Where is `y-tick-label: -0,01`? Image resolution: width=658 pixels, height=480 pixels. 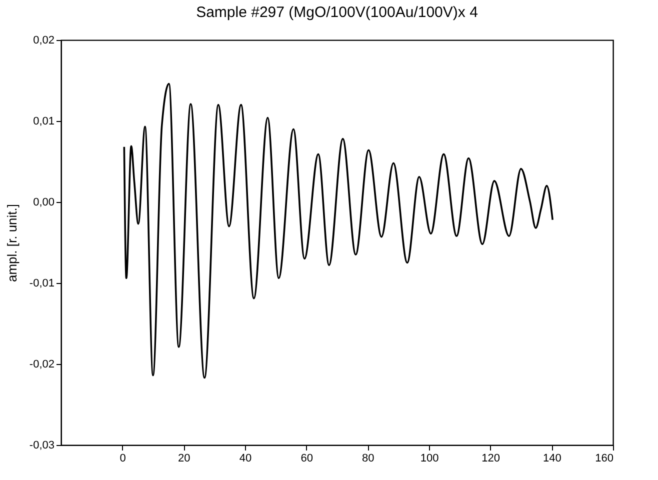
y-tick-label: -0,01 is located at coordinates (41, 284).